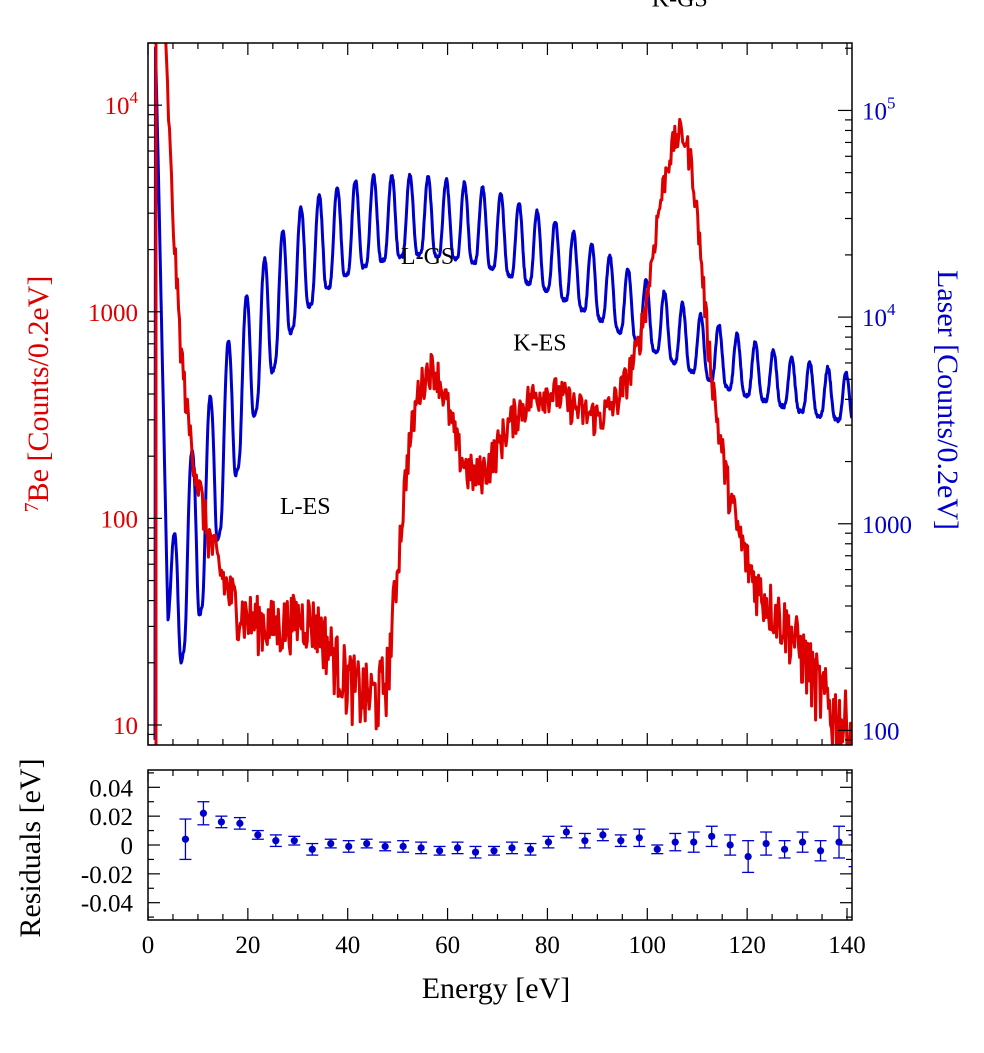 The width and height of the screenshot is (984, 1053). Describe the element at coordinates (111, 817) in the screenshot. I see `residual-y-tick-label: 0.02` at that location.